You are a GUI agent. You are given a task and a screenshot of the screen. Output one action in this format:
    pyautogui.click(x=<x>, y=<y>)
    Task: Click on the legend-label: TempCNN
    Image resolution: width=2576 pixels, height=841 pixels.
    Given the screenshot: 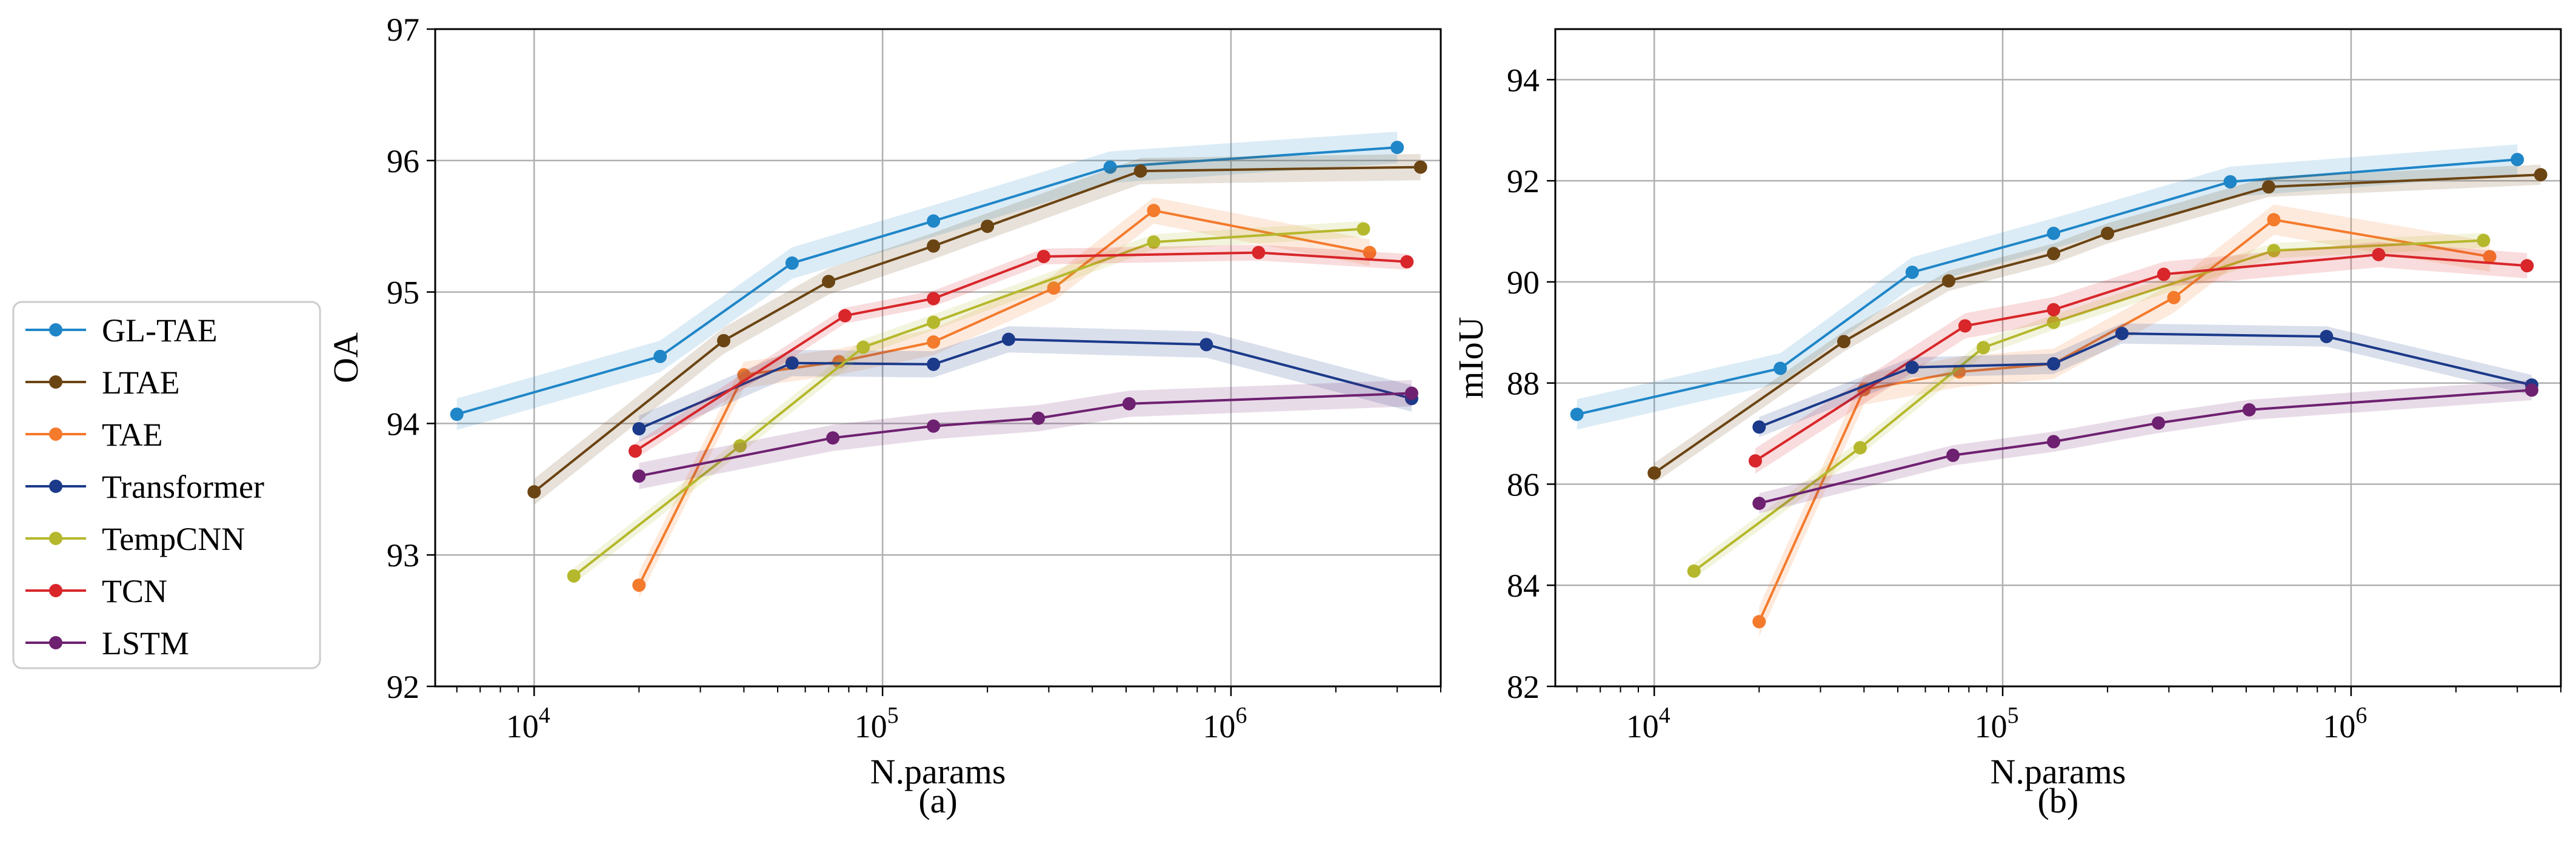 What is the action you would take?
    pyautogui.click(x=173, y=539)
    